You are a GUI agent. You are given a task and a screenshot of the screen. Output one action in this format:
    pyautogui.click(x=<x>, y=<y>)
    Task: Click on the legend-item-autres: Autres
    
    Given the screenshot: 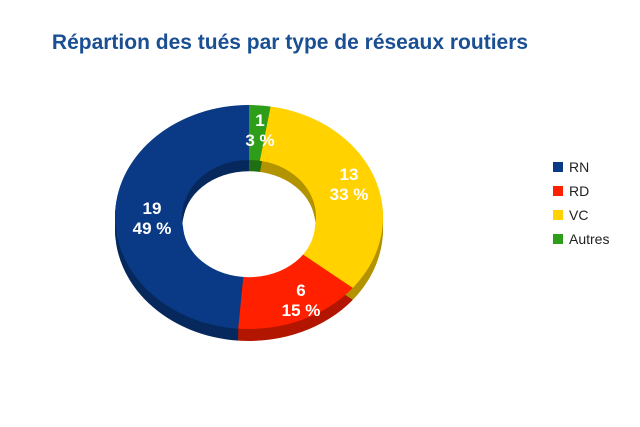 What is the action you would take?
    pyautogui.click(x=581, y=239)
    